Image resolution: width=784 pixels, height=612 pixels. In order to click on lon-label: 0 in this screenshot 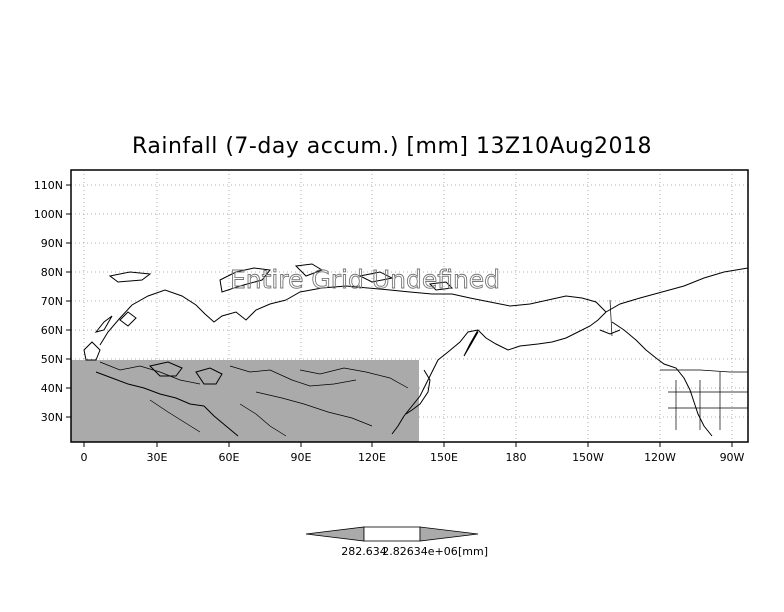, I will do `click(84, 457)`.